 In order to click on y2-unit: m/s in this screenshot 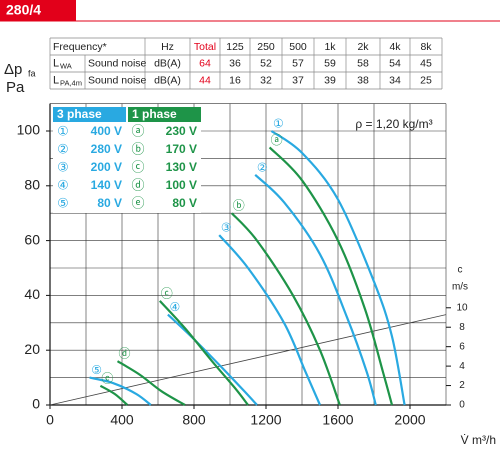, I will do `click(460, 287)`.